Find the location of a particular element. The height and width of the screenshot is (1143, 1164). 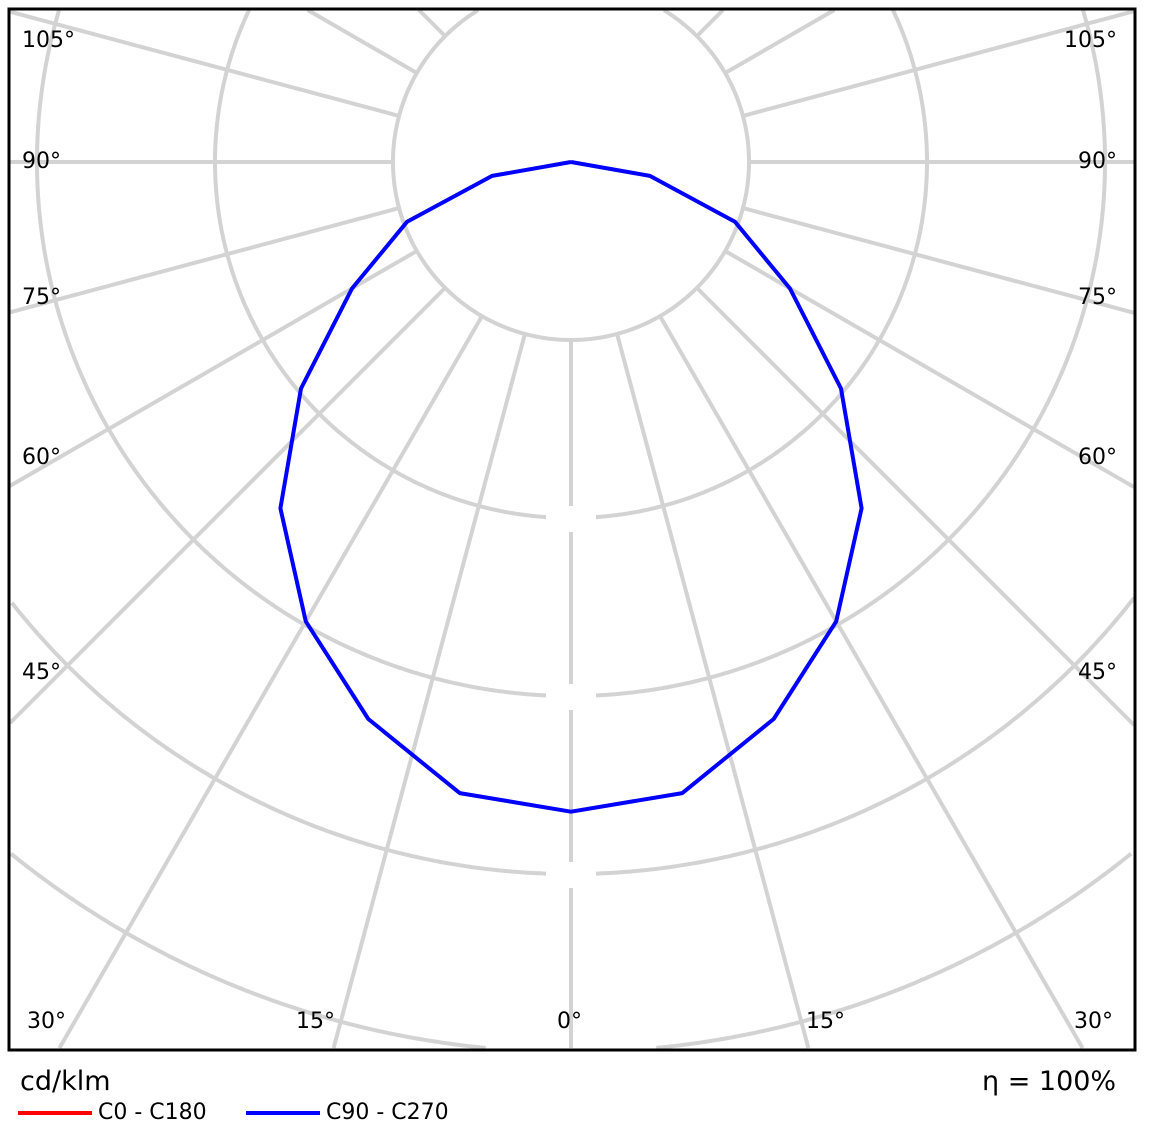

angle-label-right-105: 105° is located at coordinates (1090, 40).